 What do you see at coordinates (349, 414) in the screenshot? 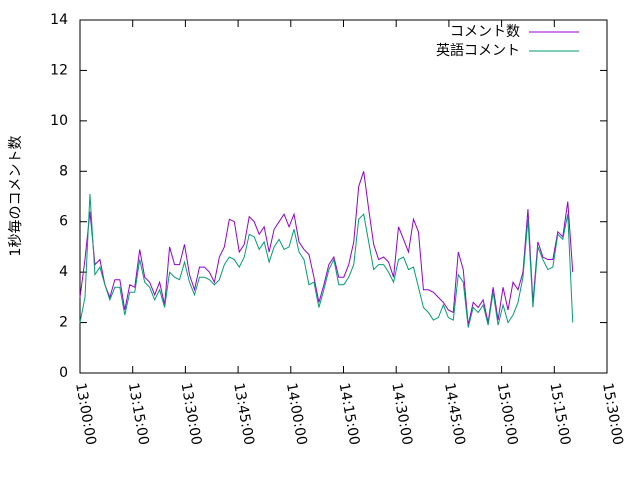
I see `x-tick-label: 14:15:00` at bounding box center [349, 414].